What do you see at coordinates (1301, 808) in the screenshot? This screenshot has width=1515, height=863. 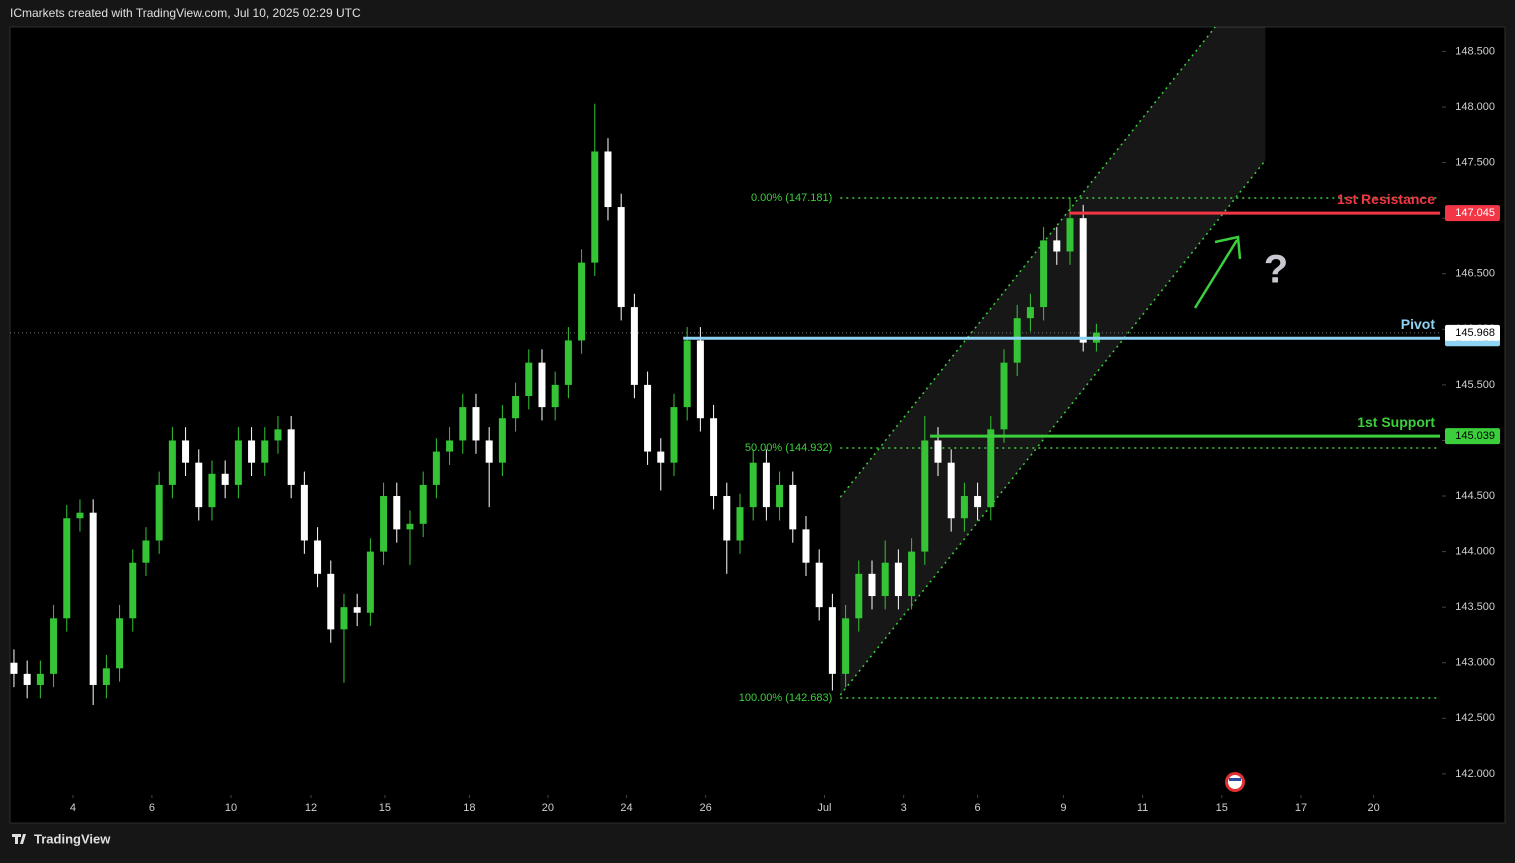 I see `x-tick-label: 17` at bounding box center [1301, 808].